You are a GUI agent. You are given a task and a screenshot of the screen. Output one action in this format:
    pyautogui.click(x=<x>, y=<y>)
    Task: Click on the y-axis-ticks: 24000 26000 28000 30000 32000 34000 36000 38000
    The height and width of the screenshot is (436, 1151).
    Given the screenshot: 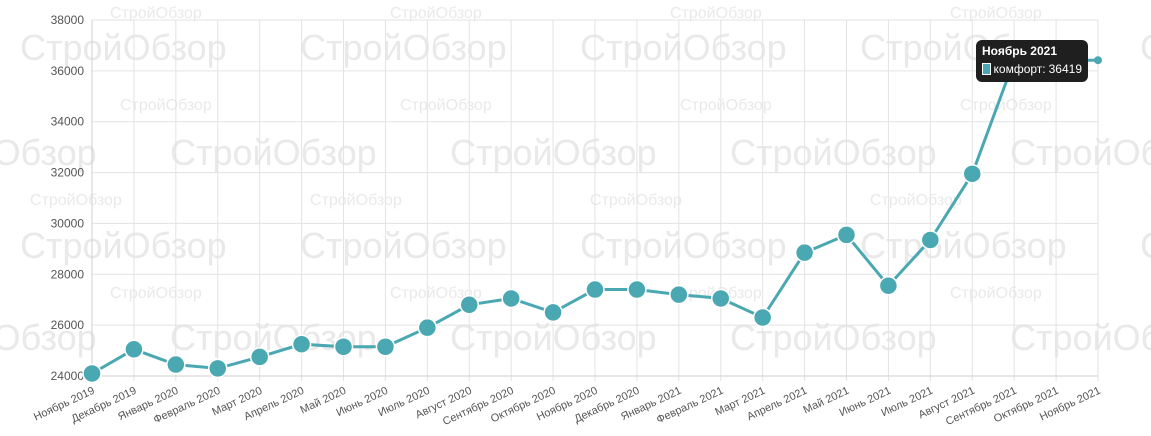 What is the action you would take?
    pyautogui.click(x=68, y=198)
    